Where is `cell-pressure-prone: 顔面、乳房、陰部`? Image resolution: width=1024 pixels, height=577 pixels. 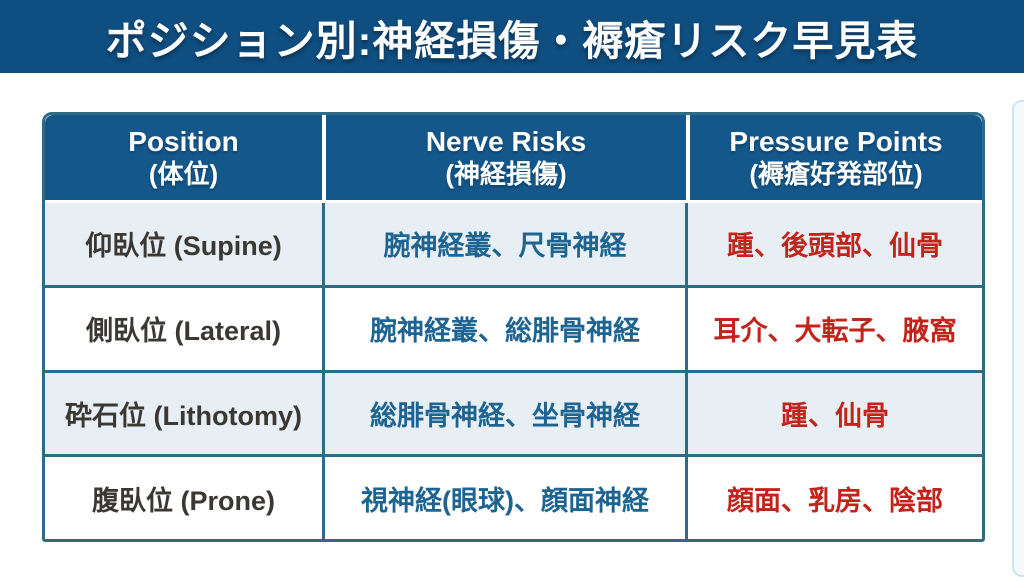 cell-pressure-prone: 顔面、乳房、陰部 is located at coordinates (835, 498).